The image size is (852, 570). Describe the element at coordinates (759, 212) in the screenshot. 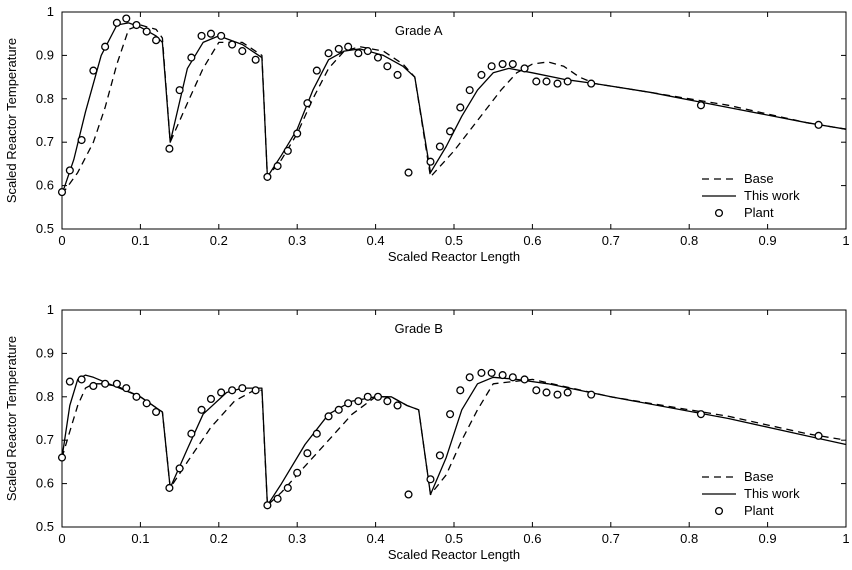

I see `legend-label: Plant` at that location.